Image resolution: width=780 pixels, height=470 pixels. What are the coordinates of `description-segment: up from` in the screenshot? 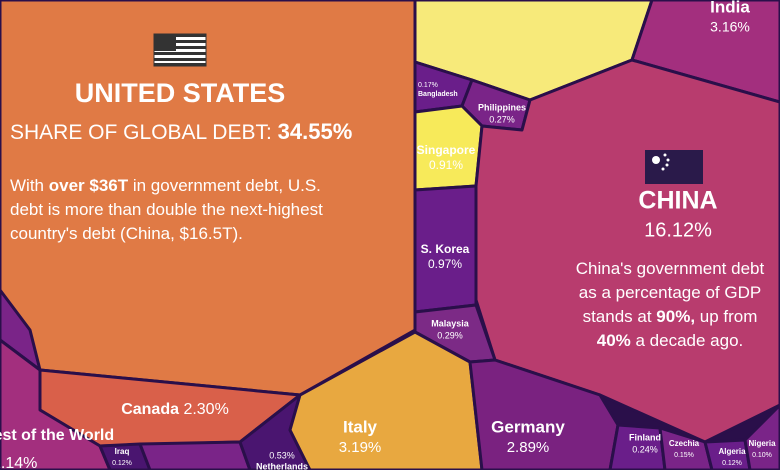 It's located at (726, 316).